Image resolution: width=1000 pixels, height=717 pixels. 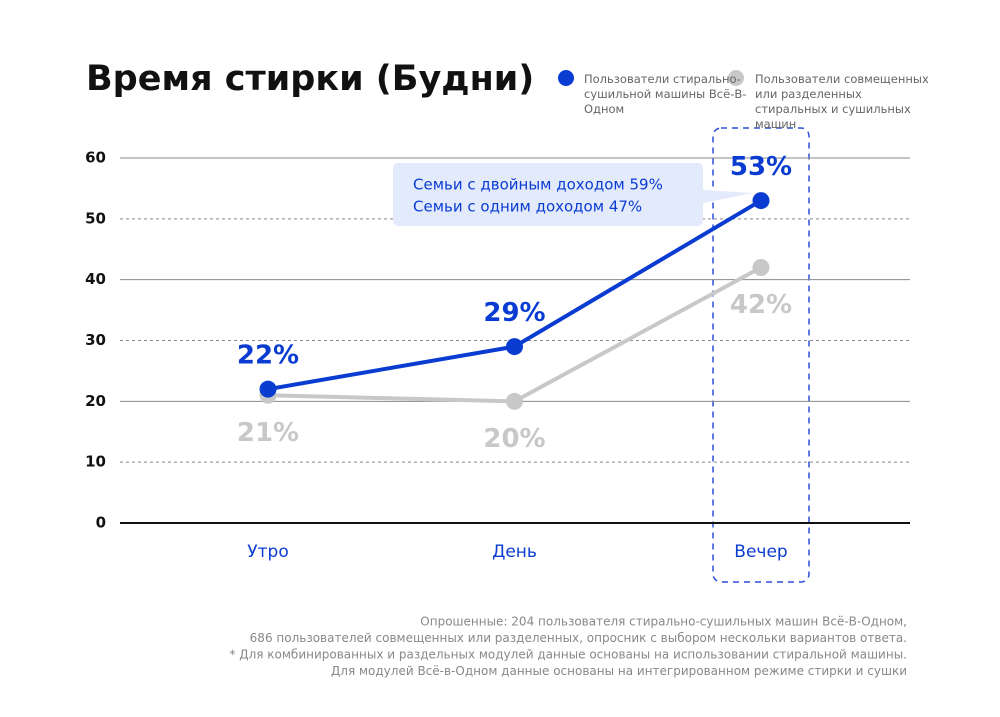 What do you see at coordinates (95, 158) in the screenshot?
I see `y-tick-label: 60` at bounding box center [95, 158].